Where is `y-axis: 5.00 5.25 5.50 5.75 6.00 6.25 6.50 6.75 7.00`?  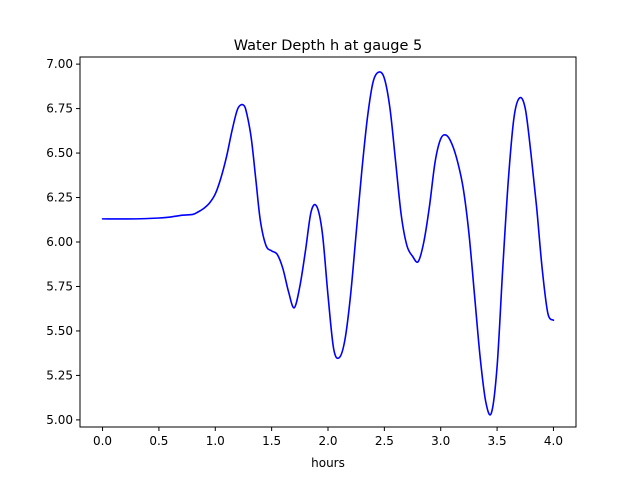 y-axis: 5.00 5.25 5.50 5.75 6.00 6.25 6.50 6.75 7.00 is located at coordinates (63, 242).